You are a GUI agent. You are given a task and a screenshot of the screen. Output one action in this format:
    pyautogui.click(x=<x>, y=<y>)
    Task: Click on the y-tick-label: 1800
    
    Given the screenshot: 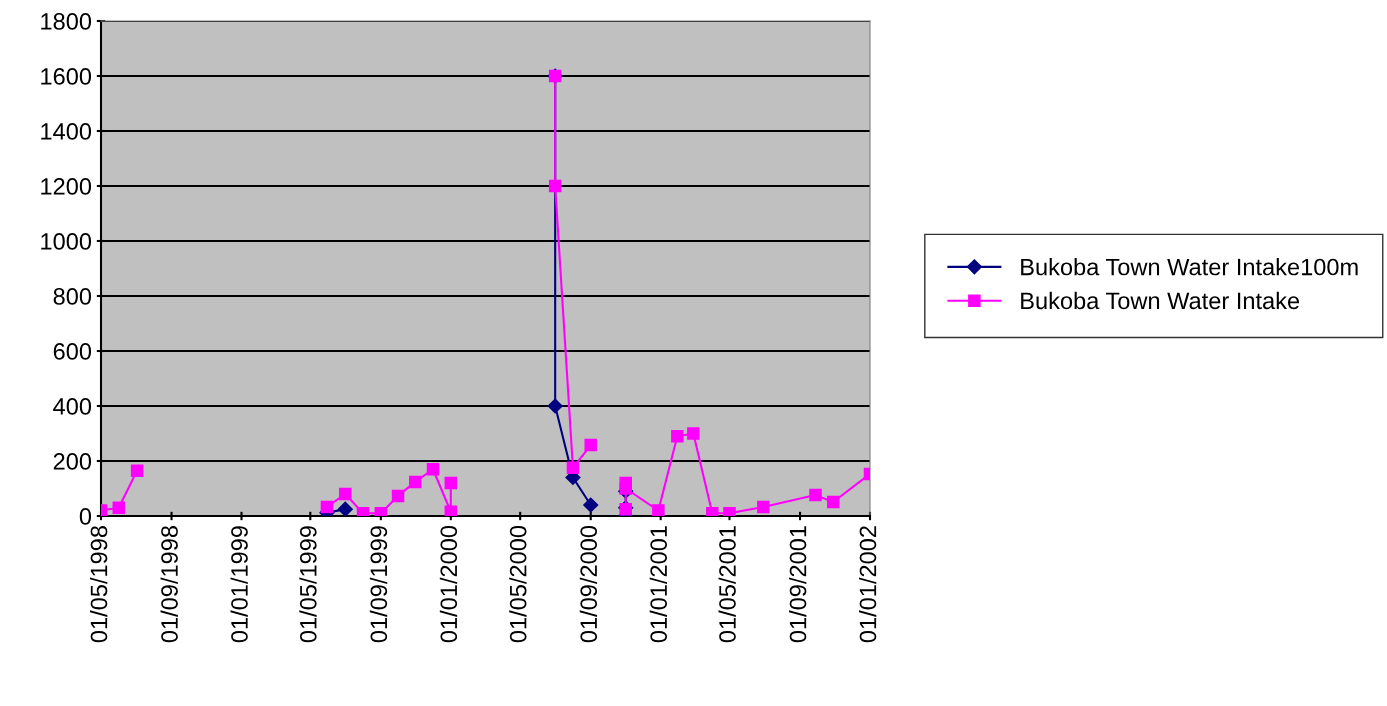 What is the action you would take?
    pyautogui.click(x=66, y=21)
    